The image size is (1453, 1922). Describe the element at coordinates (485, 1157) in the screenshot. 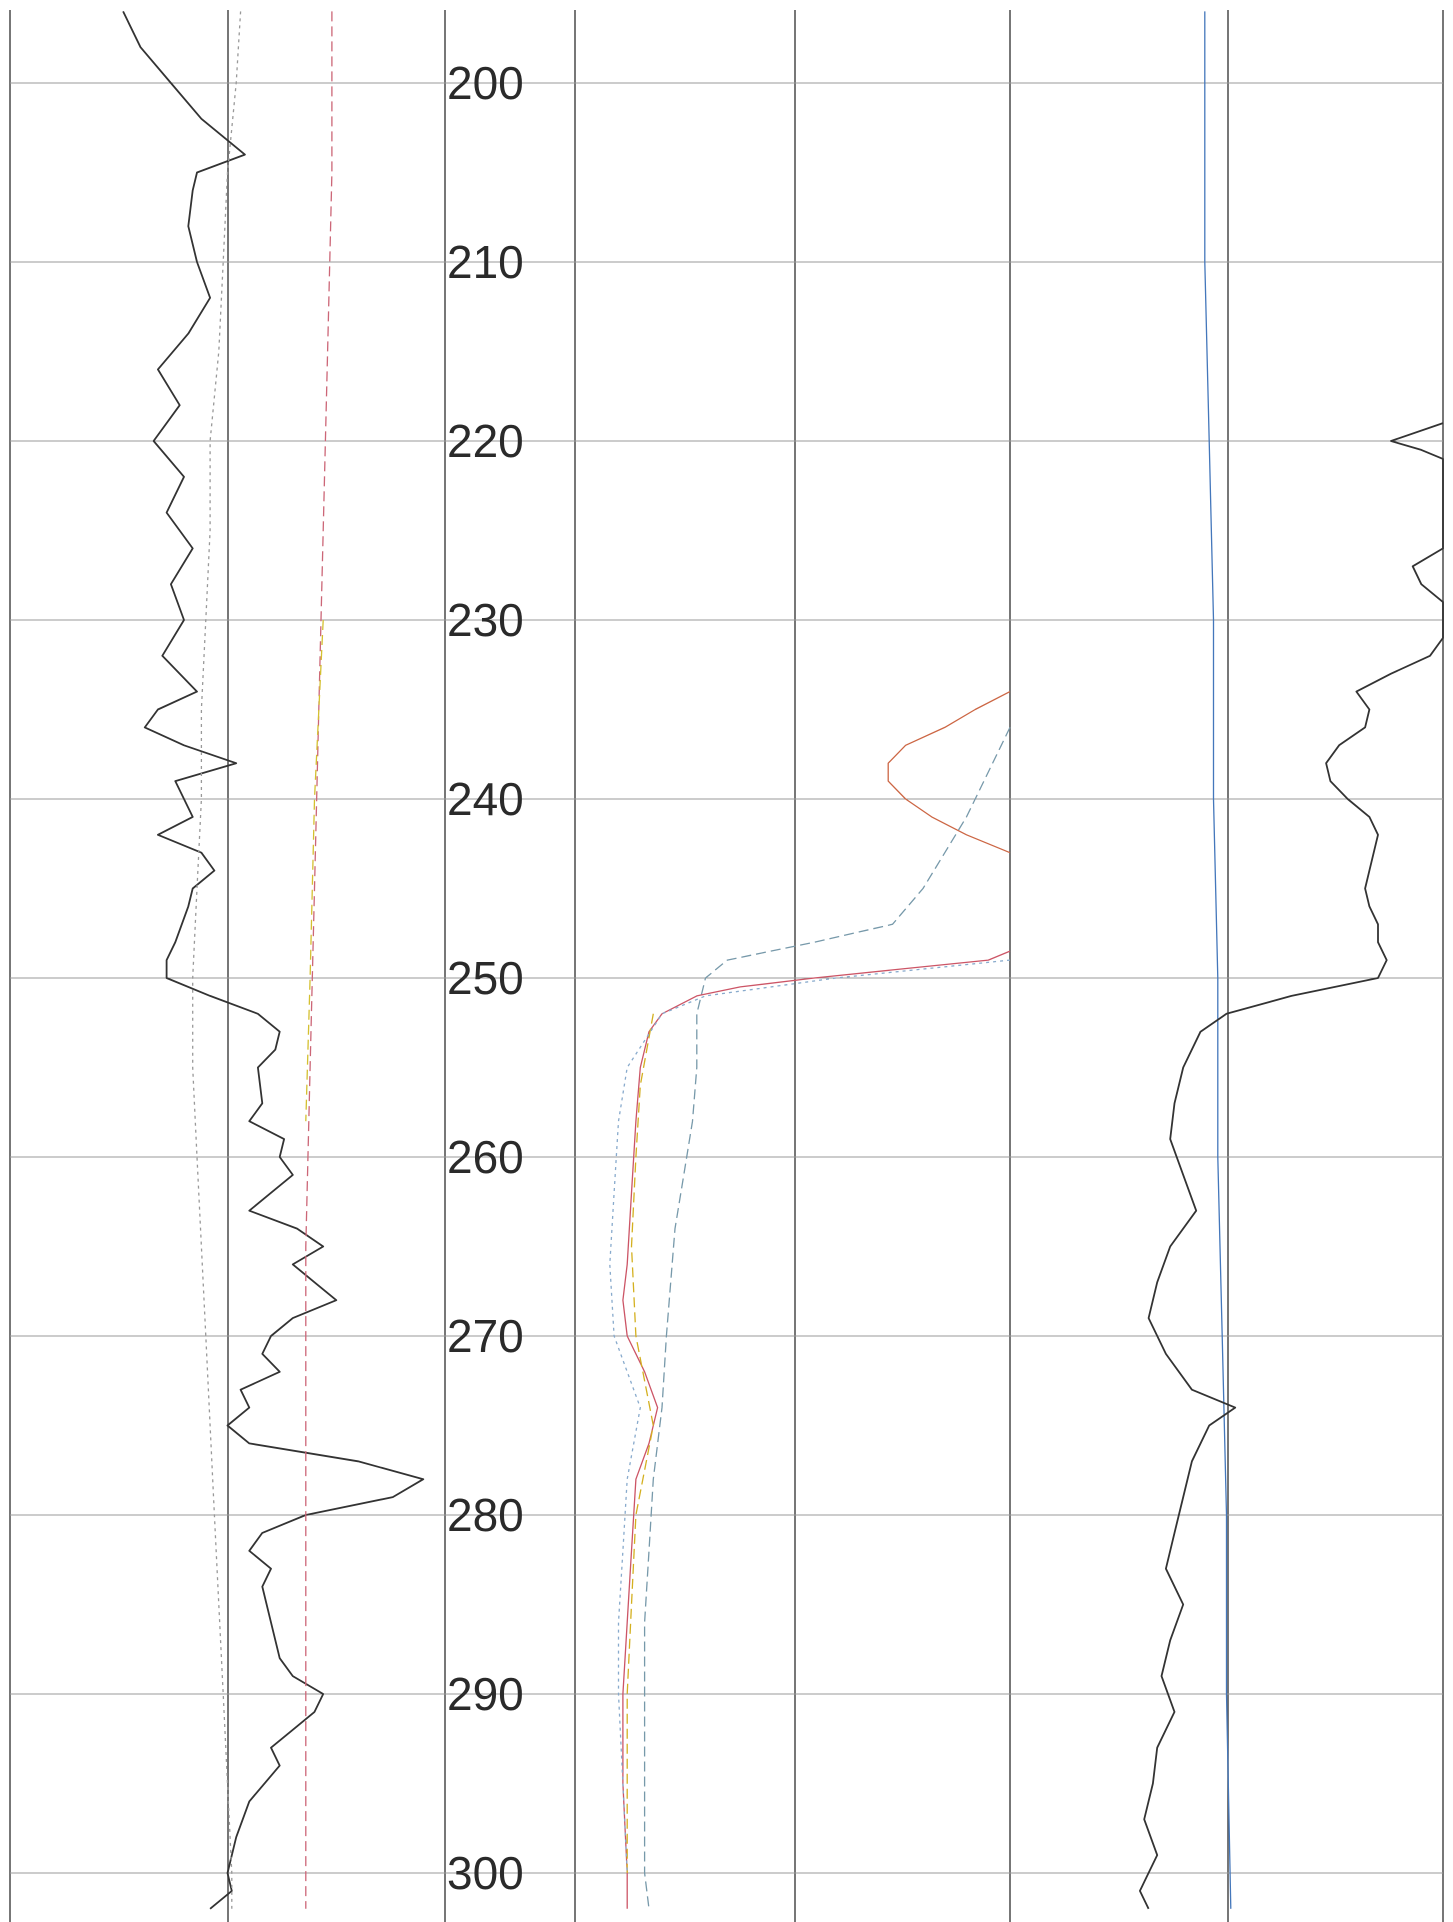

I see `depth-tick-label: 260` at that location.